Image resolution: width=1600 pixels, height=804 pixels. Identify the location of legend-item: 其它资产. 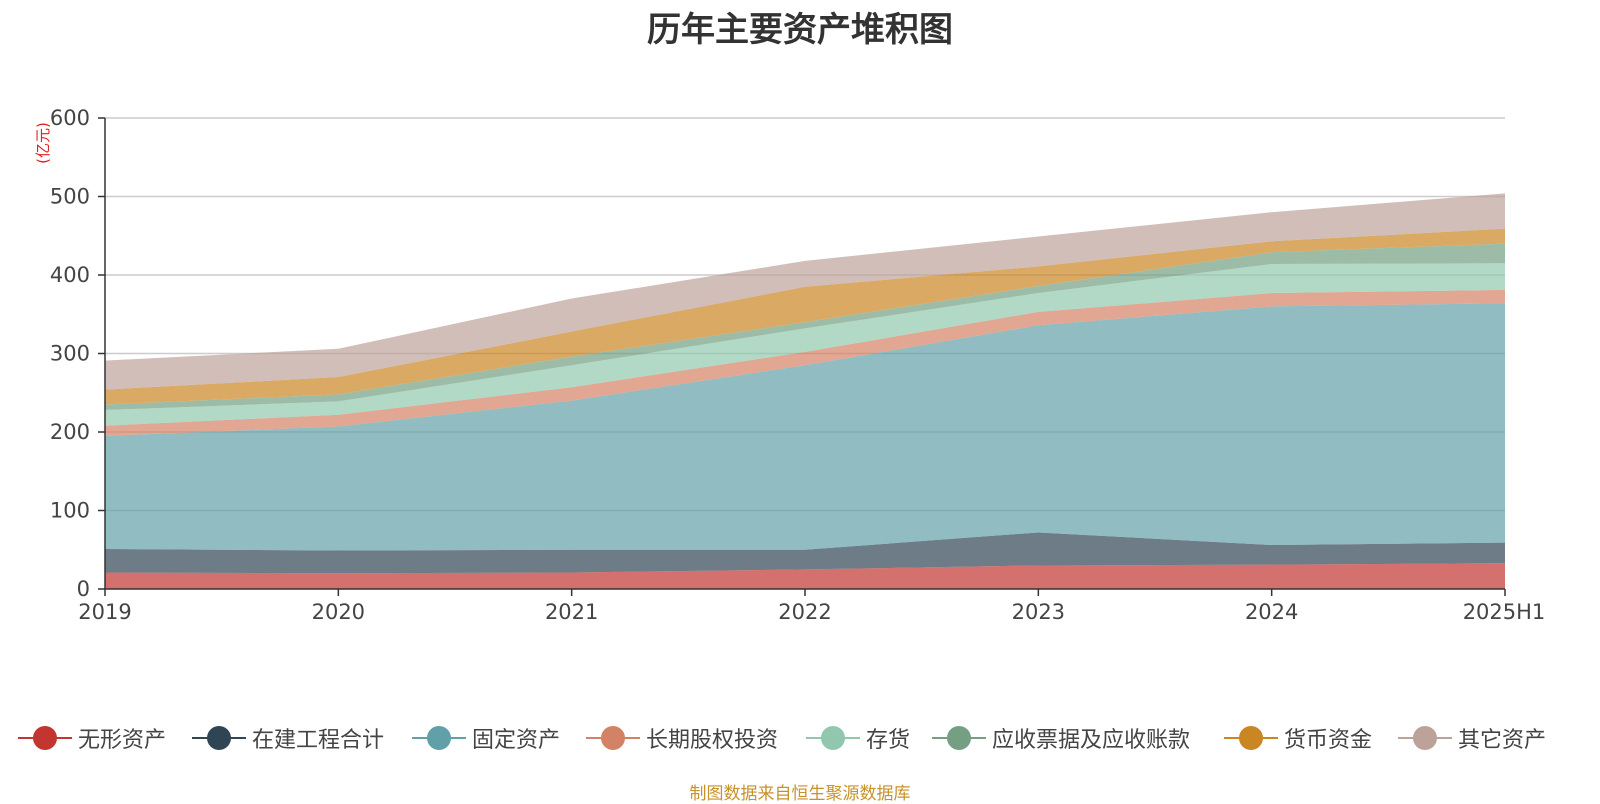
(1472, 738).